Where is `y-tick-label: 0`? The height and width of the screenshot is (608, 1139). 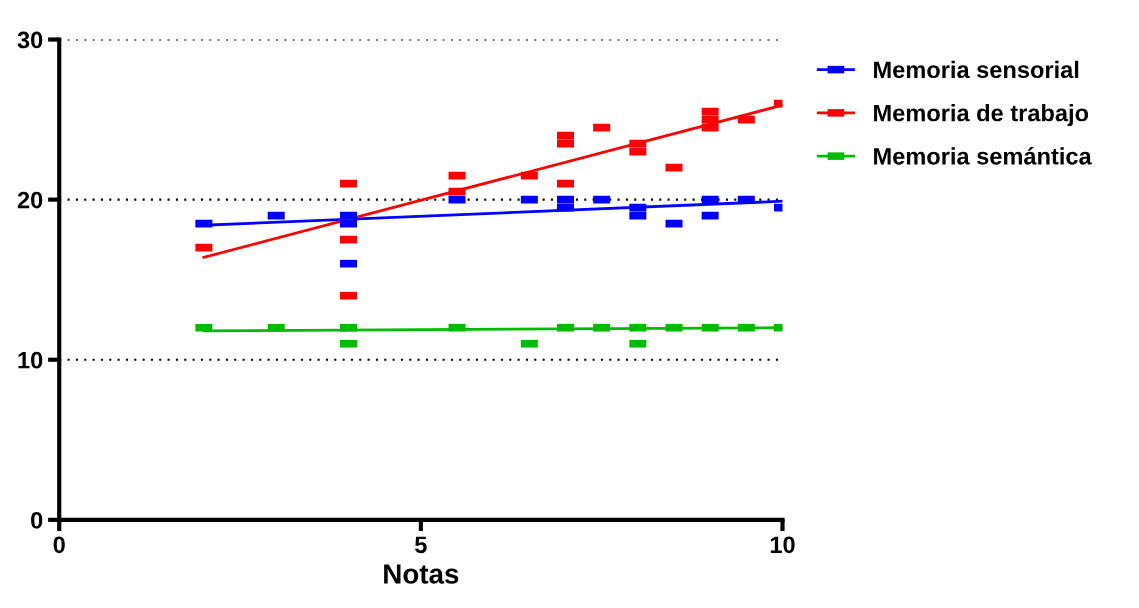 y-tick-label: 0 is located at coordinates (37, 520).